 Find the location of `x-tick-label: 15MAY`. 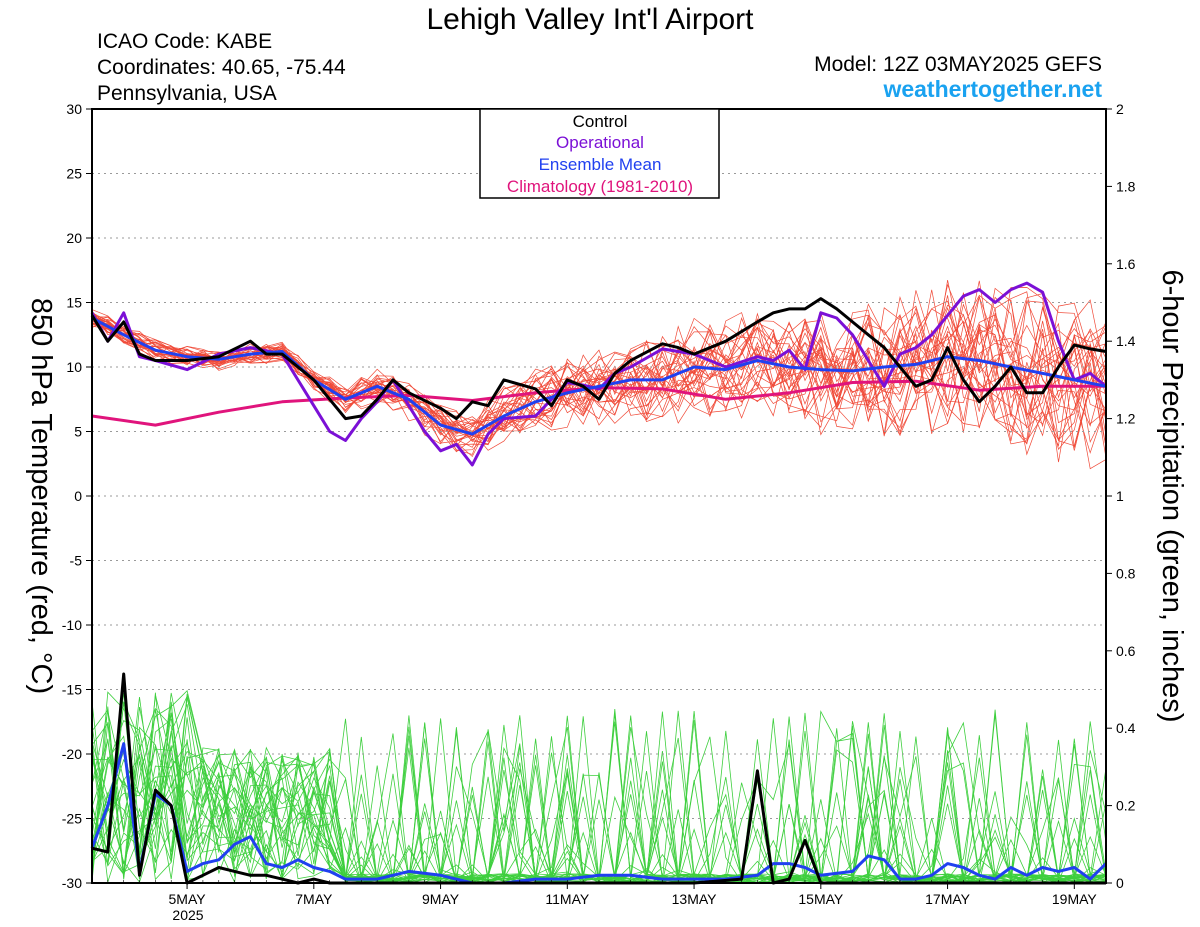

x-tick-label: 15MAY is located at coordinates (821, 899).